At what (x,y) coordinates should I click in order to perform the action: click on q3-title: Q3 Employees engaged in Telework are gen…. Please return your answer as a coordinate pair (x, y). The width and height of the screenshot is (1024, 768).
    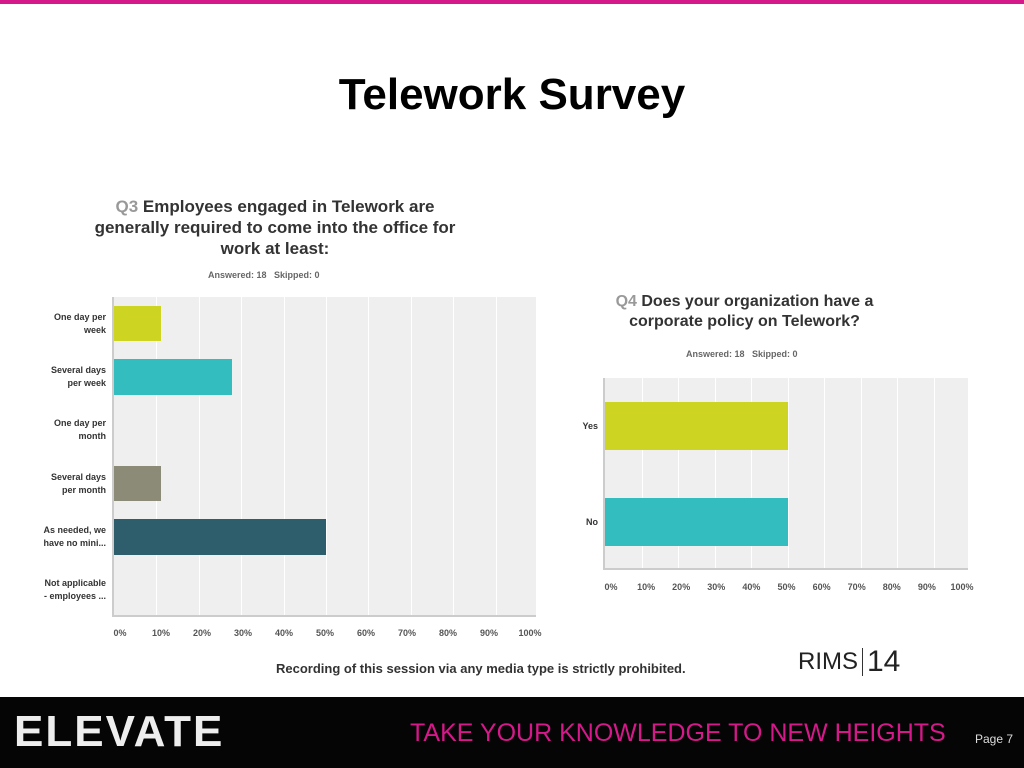
    Looking at the image, I should click on (275, 227).